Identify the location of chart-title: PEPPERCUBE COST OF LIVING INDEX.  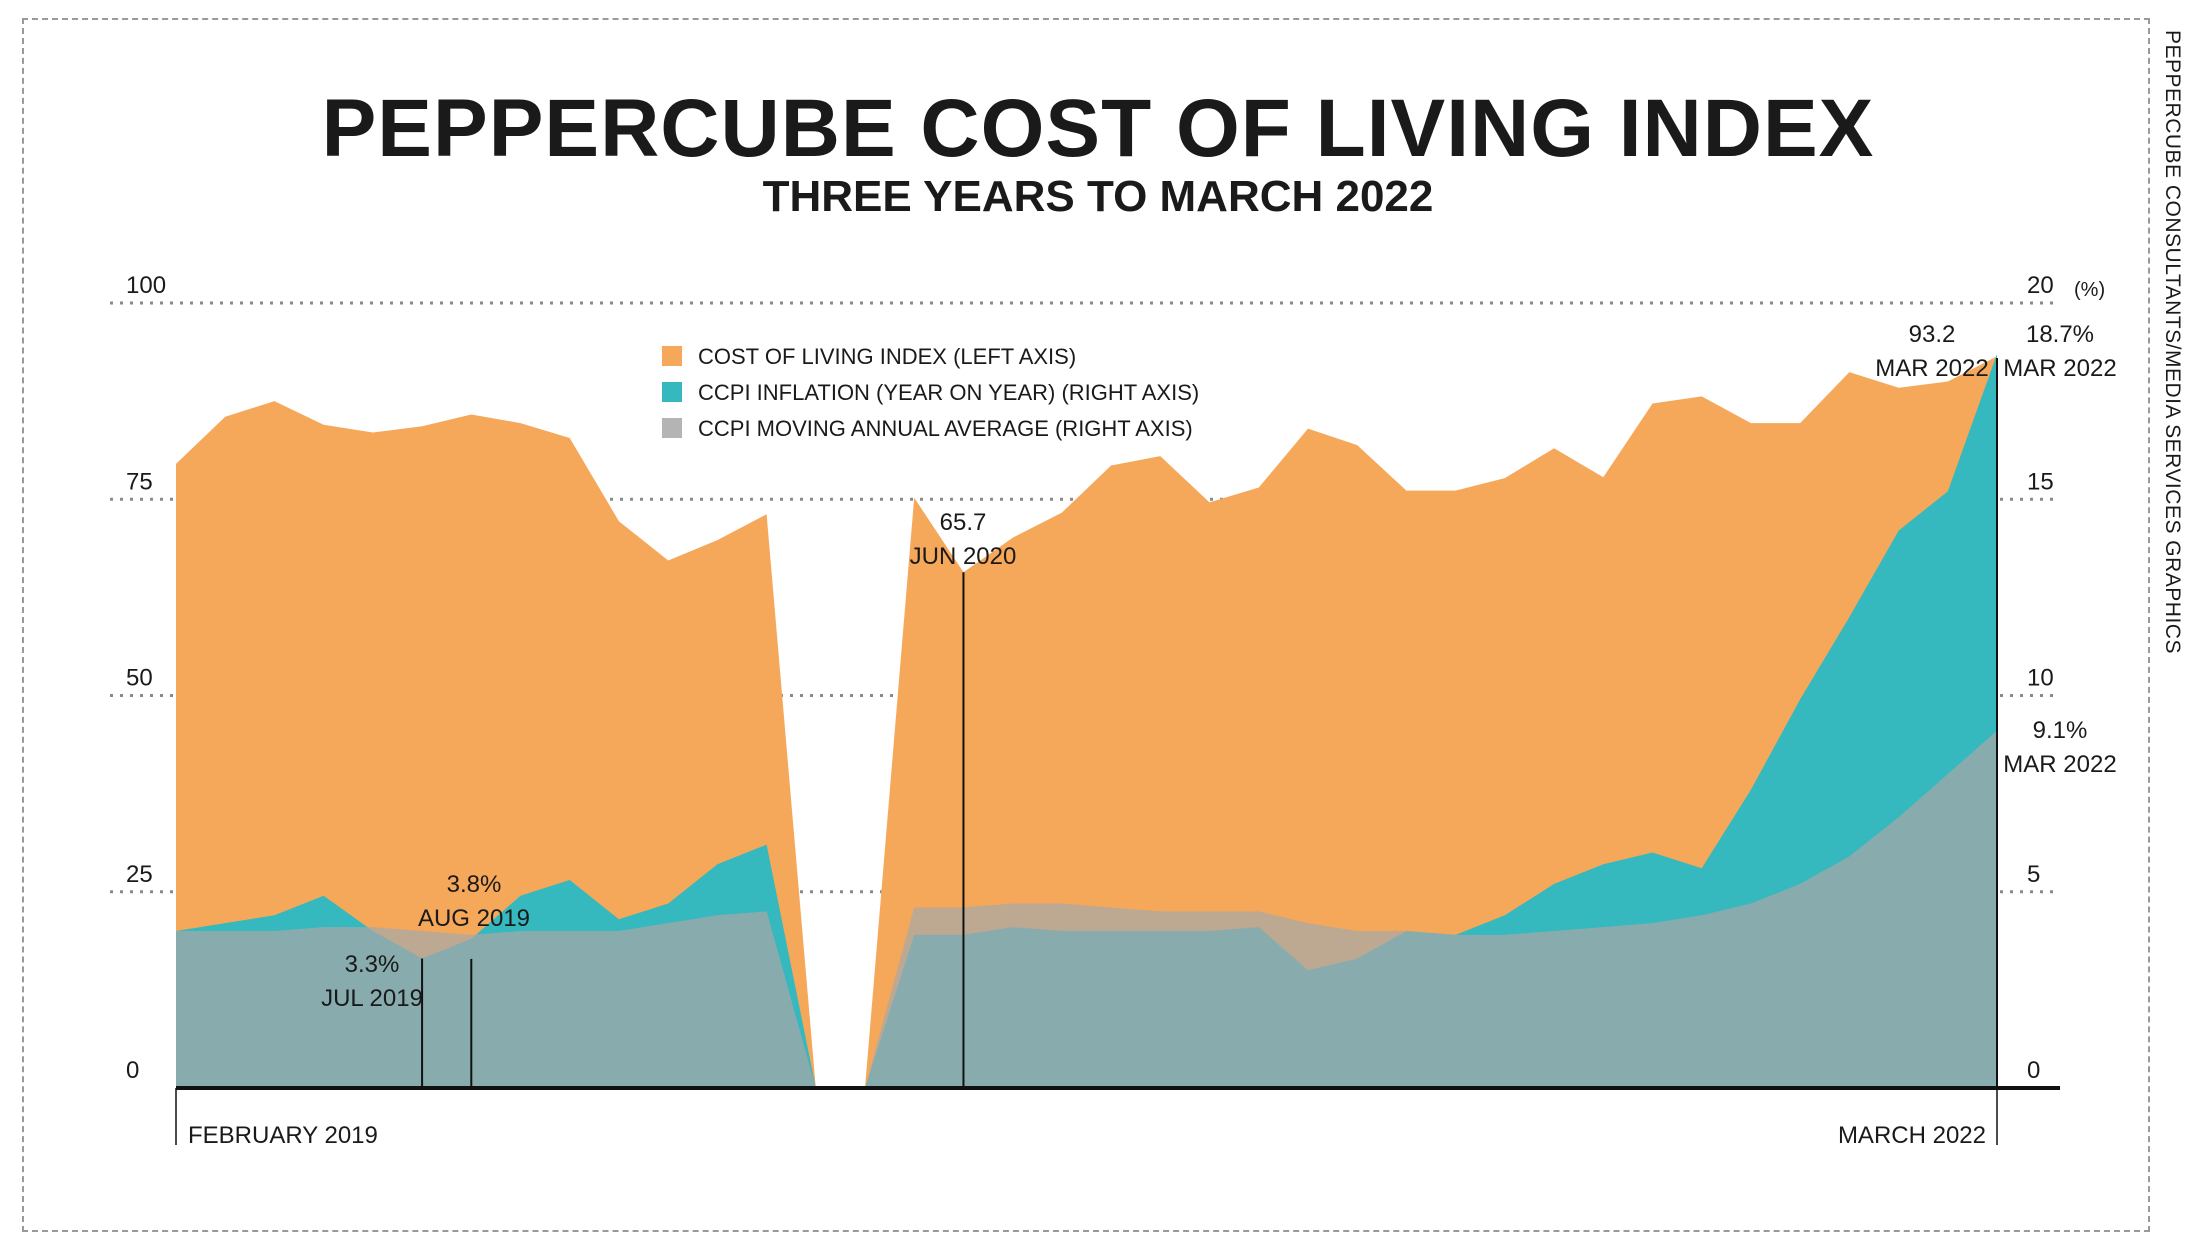
(1098, 128).